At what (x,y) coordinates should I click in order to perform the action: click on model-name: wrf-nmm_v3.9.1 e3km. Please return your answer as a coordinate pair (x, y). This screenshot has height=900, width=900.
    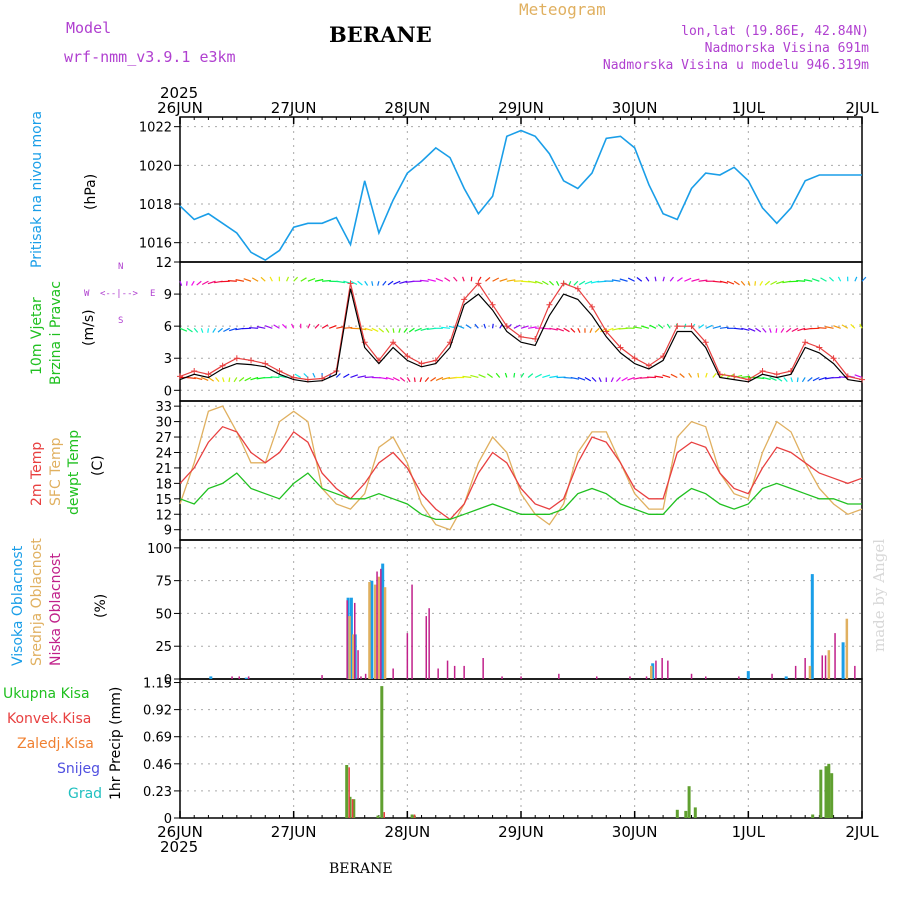
    Looking at the image, I should click on (150, 57).